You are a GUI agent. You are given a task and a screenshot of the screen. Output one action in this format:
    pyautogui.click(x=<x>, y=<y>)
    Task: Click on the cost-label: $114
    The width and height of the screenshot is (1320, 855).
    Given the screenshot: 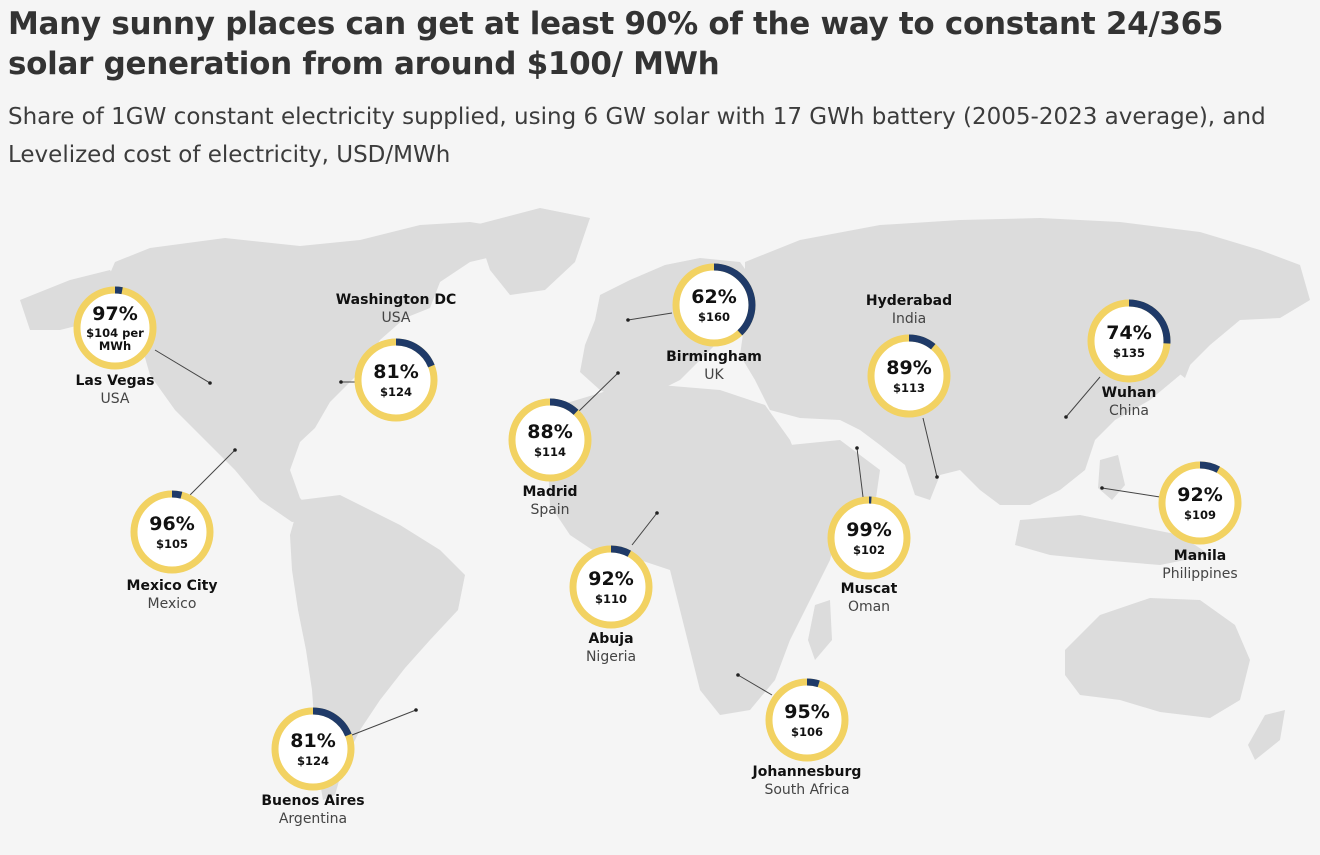 What is the action you would take?
    pyautogui.click(x=550, y=452)
    